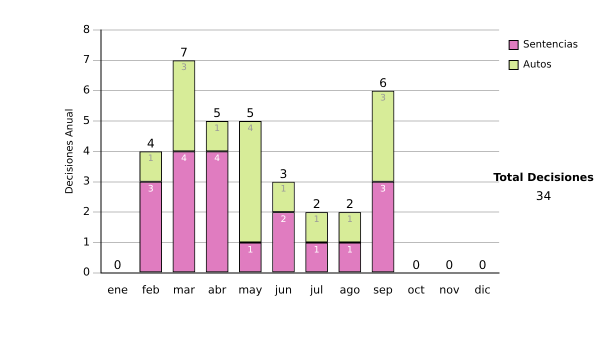  What do you see at coordinates (86, 272) in the screenshot?
I see `y-tick-label: 0` at bounding box center [86, 272].